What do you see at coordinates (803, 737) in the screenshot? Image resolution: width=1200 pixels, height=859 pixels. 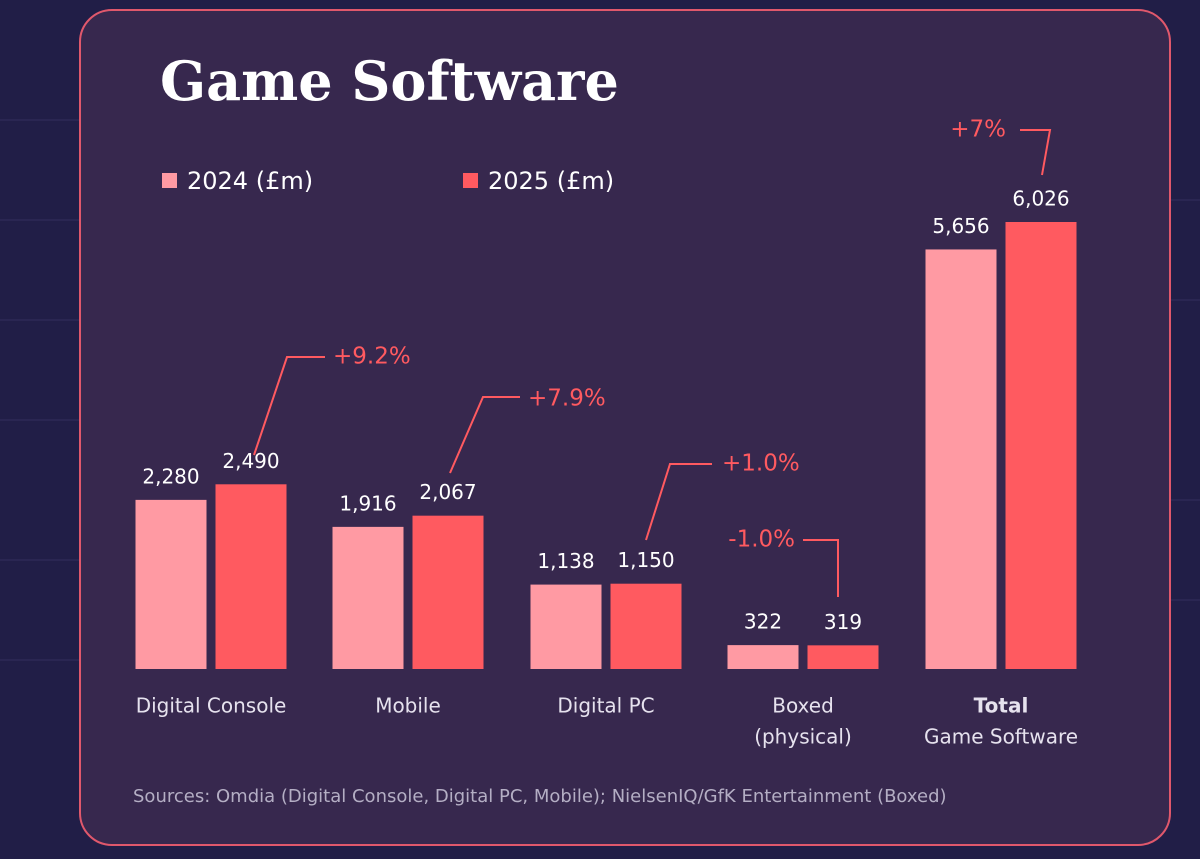 I see `x-tick-label: (physical)` at bounding box center [803, 737].